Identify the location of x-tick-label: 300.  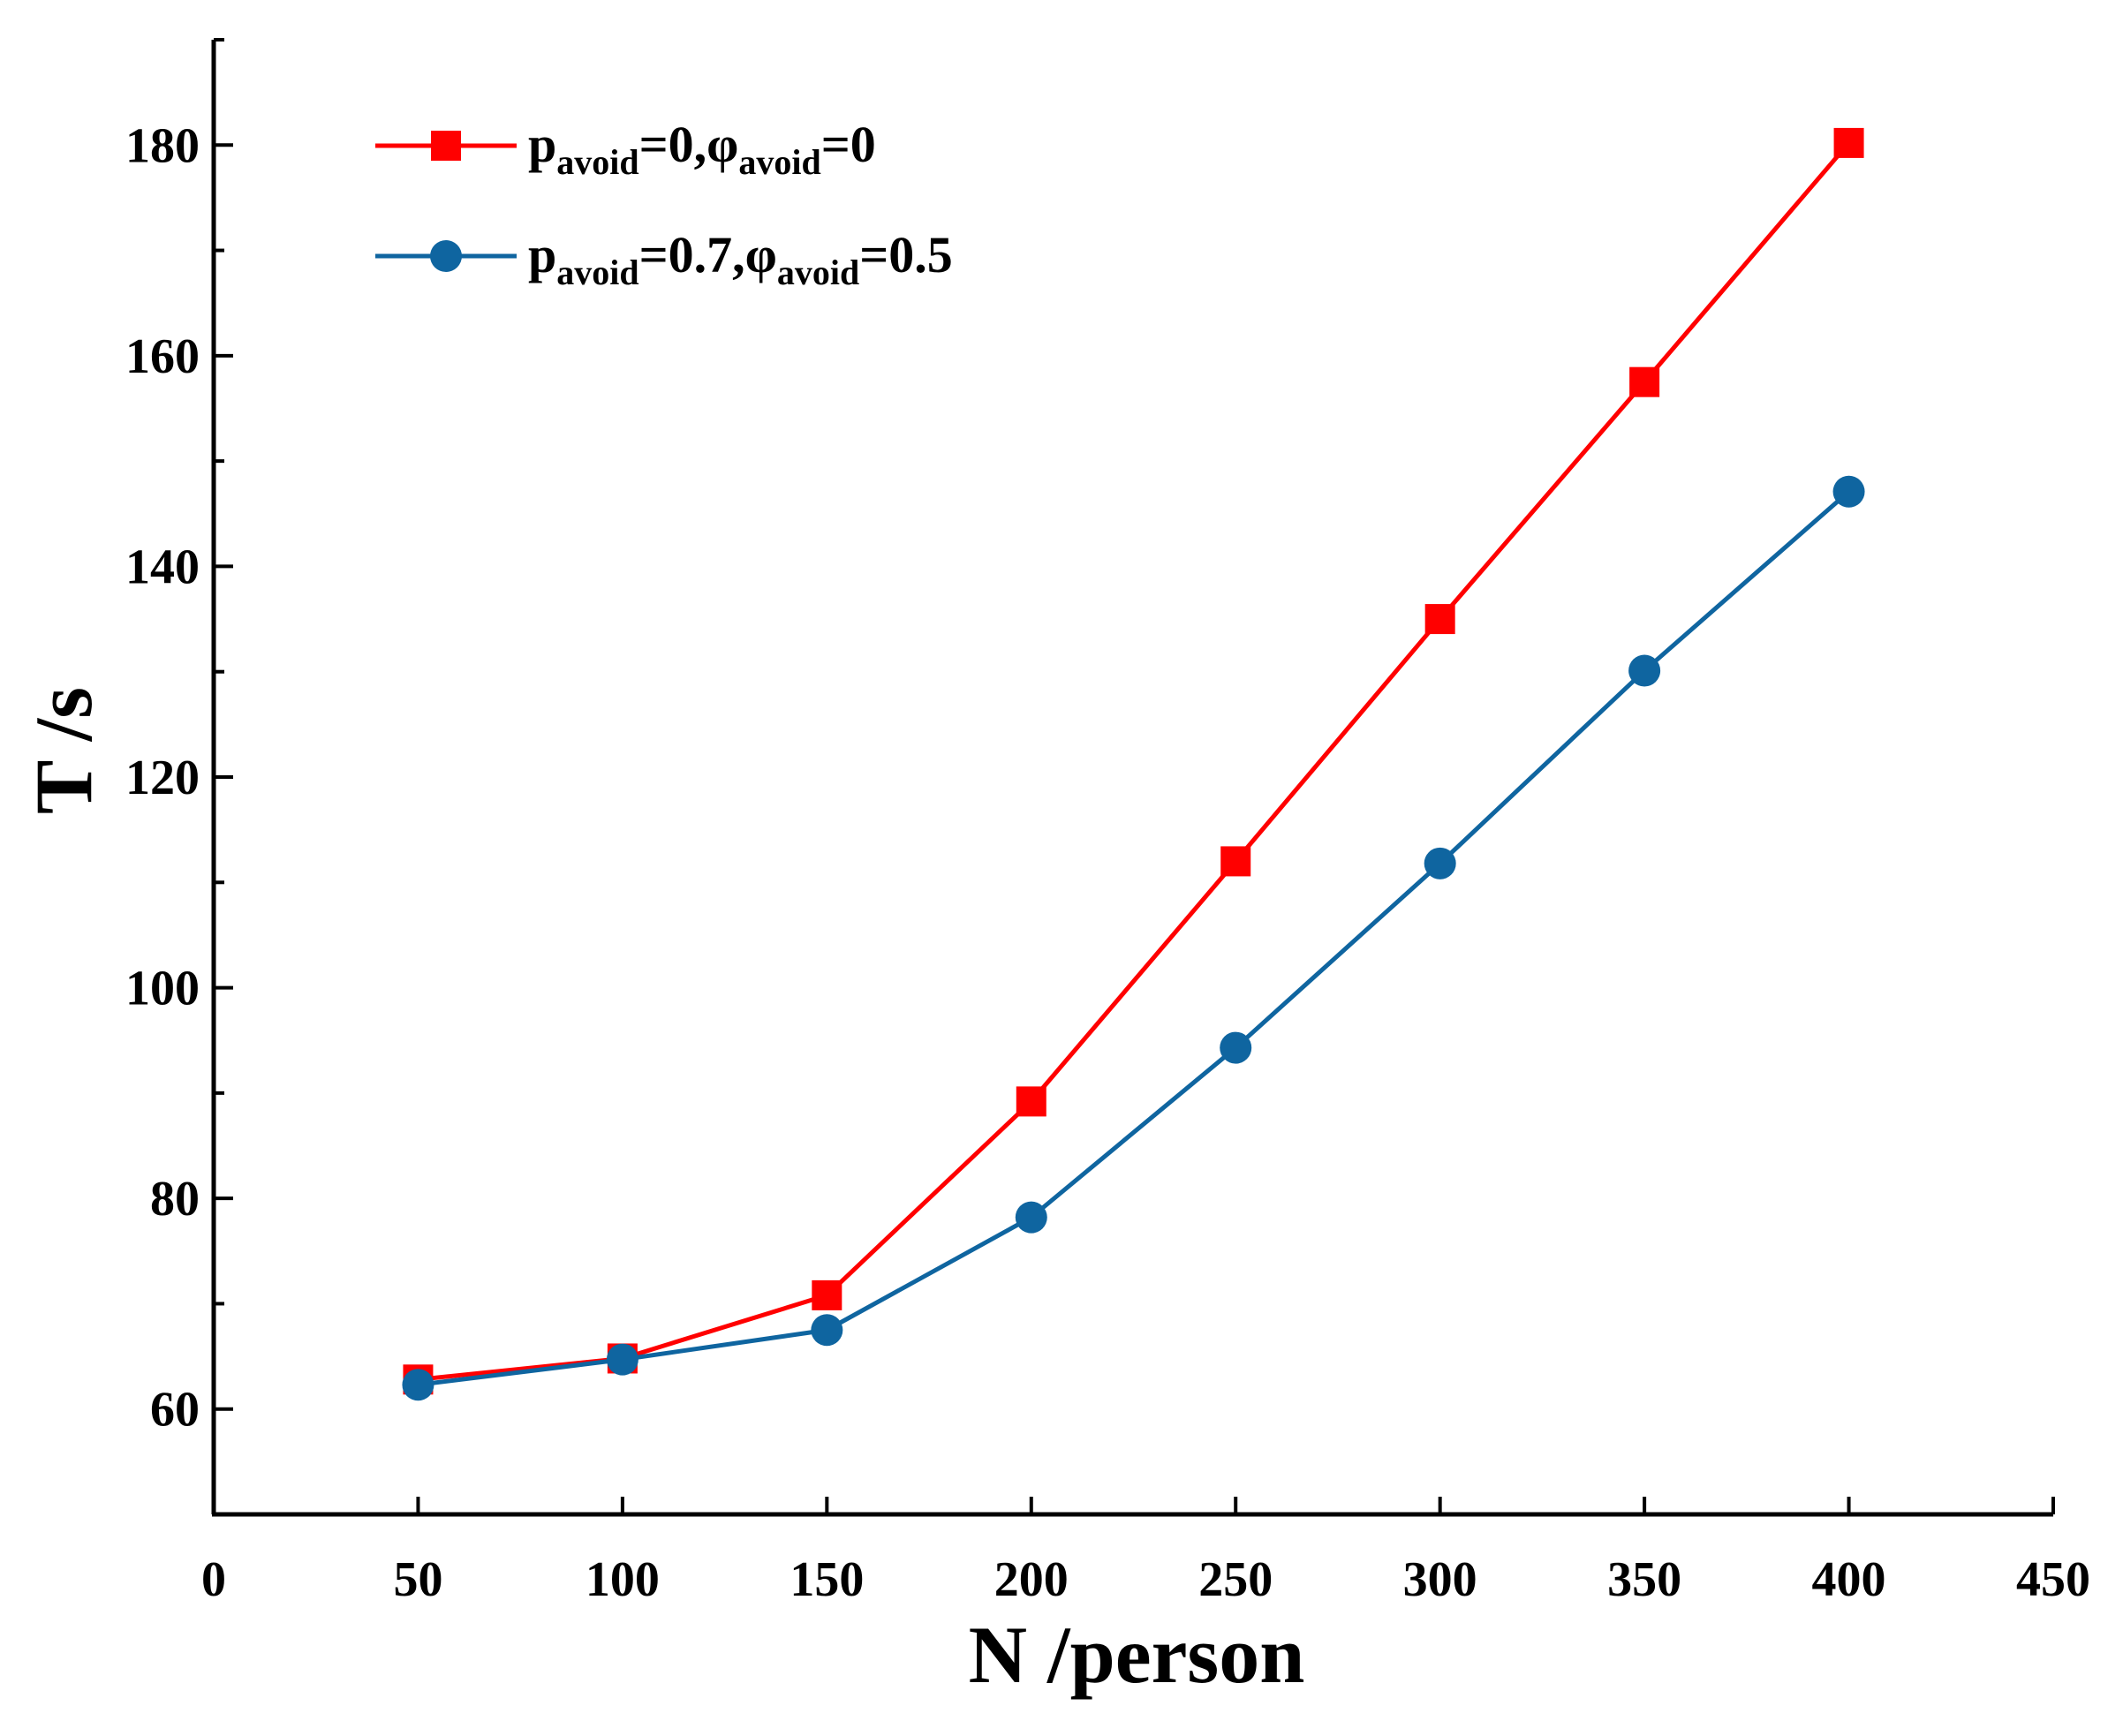
(1440, 1580).